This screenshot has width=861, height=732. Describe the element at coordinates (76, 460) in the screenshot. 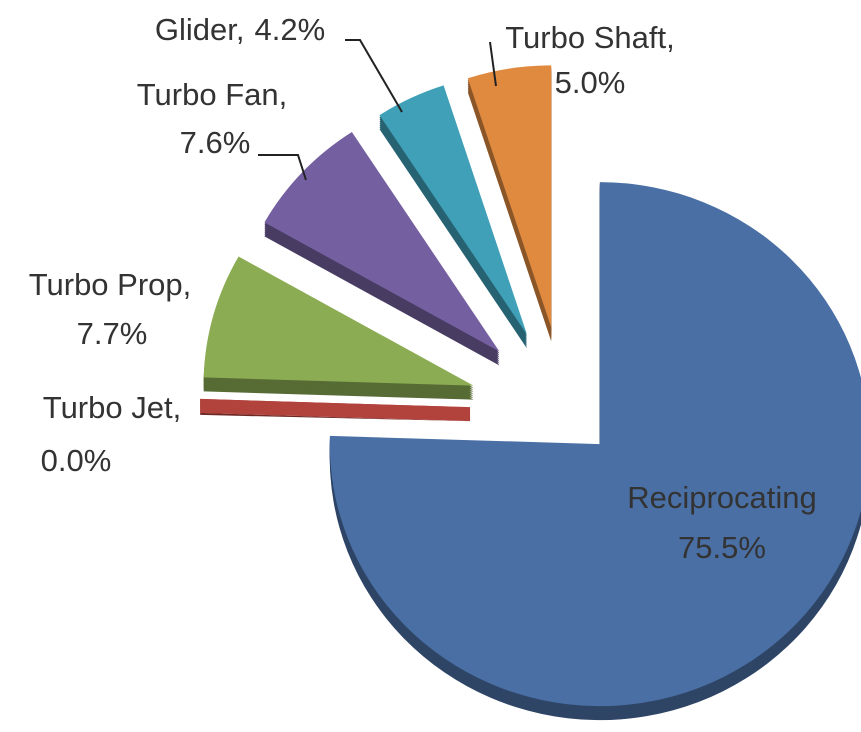

I see `value-label: 0.0%` at that location.